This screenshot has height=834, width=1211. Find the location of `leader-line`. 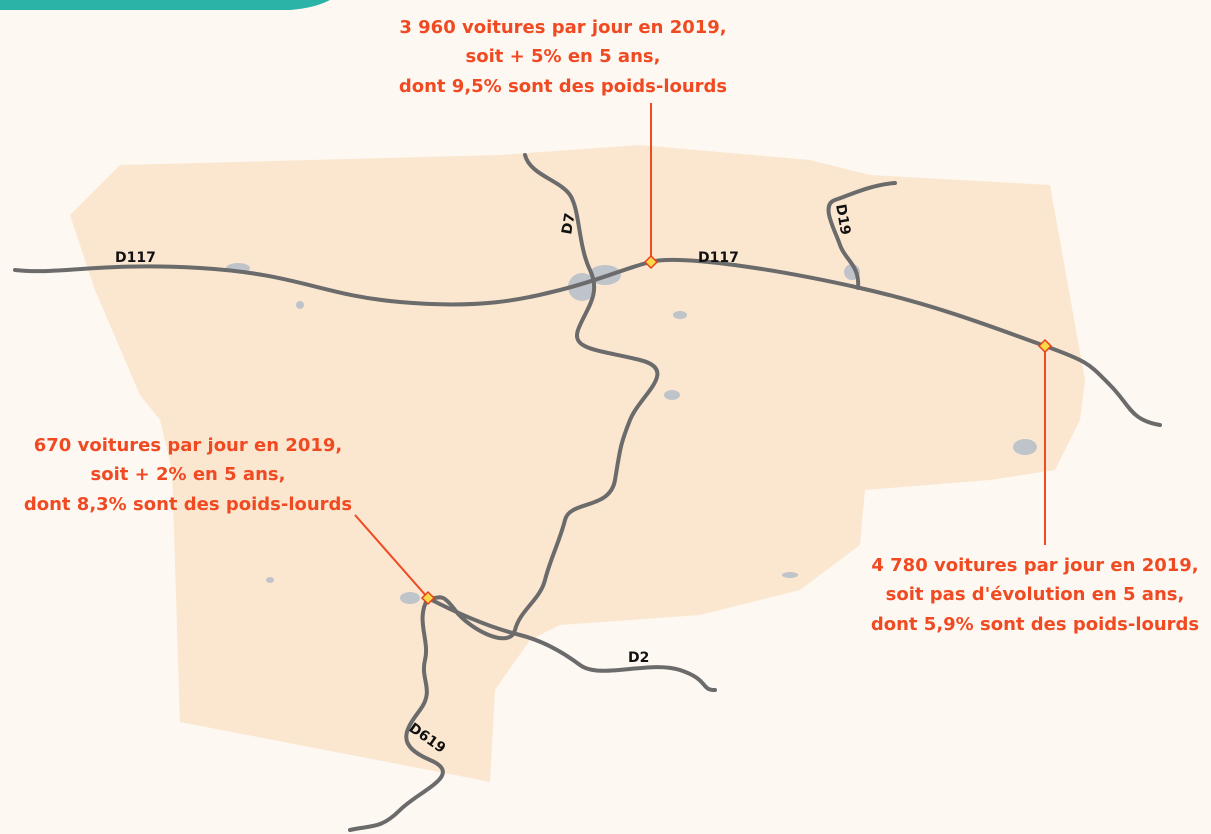

leader-line is located at coordinates (391, 556).